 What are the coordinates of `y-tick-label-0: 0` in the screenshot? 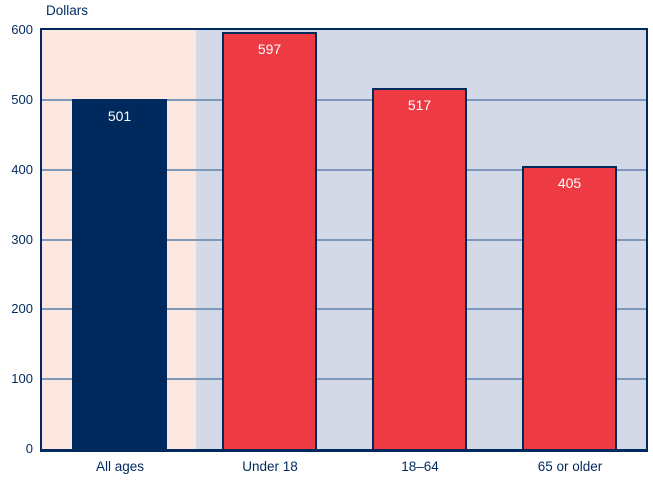 It's located at (29, 448).